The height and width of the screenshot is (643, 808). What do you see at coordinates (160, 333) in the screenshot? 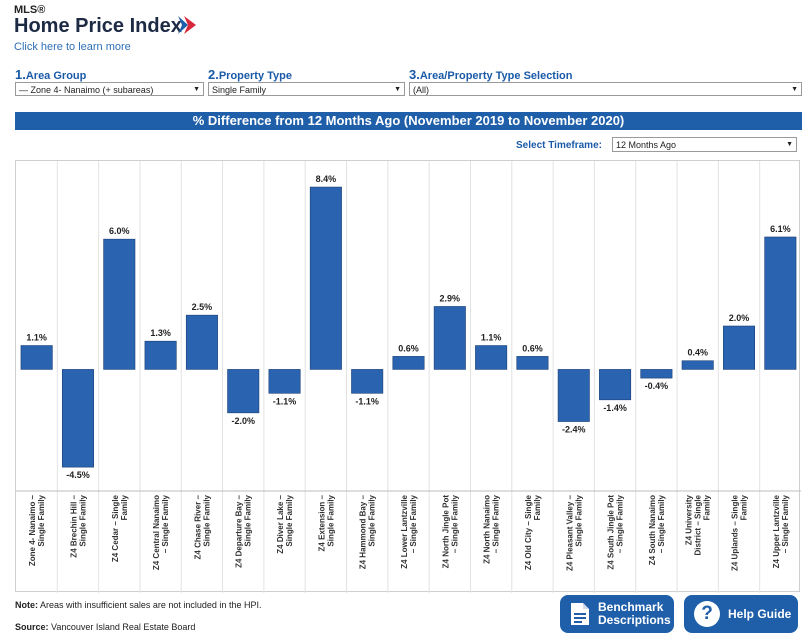
I see `data-label: 1.3%` at bounding box center [160, 333].